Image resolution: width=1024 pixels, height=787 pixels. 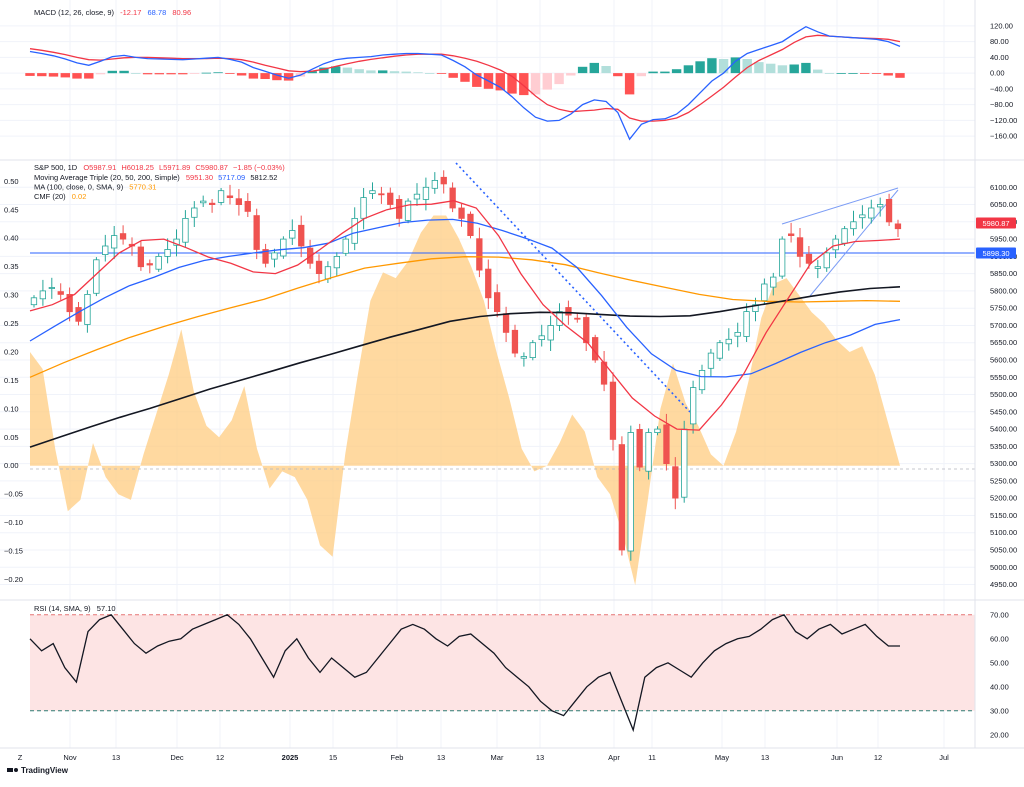 I want to click on last-price-tag: 5980.87, so click(x=996, y=223).